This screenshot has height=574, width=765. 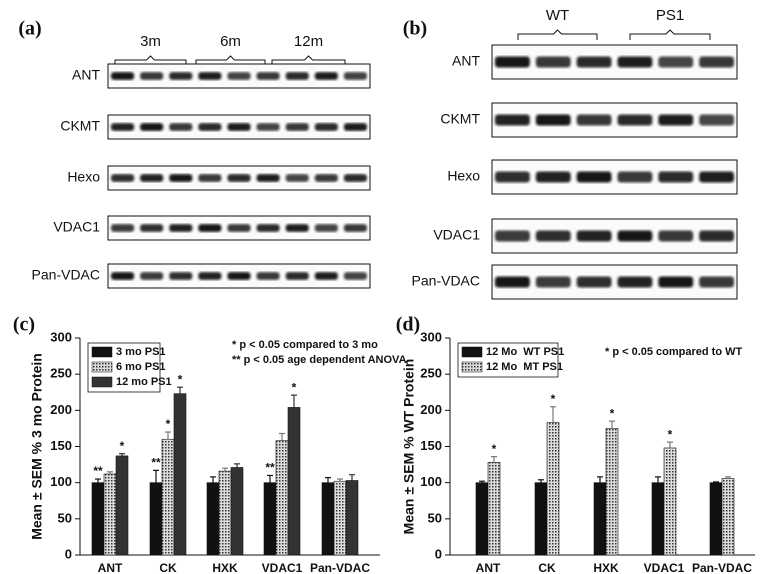 What do you see at coordinates (83, 177) in the screenshot?
I see `row-label: Hexo` at bounding box center [83, 177].